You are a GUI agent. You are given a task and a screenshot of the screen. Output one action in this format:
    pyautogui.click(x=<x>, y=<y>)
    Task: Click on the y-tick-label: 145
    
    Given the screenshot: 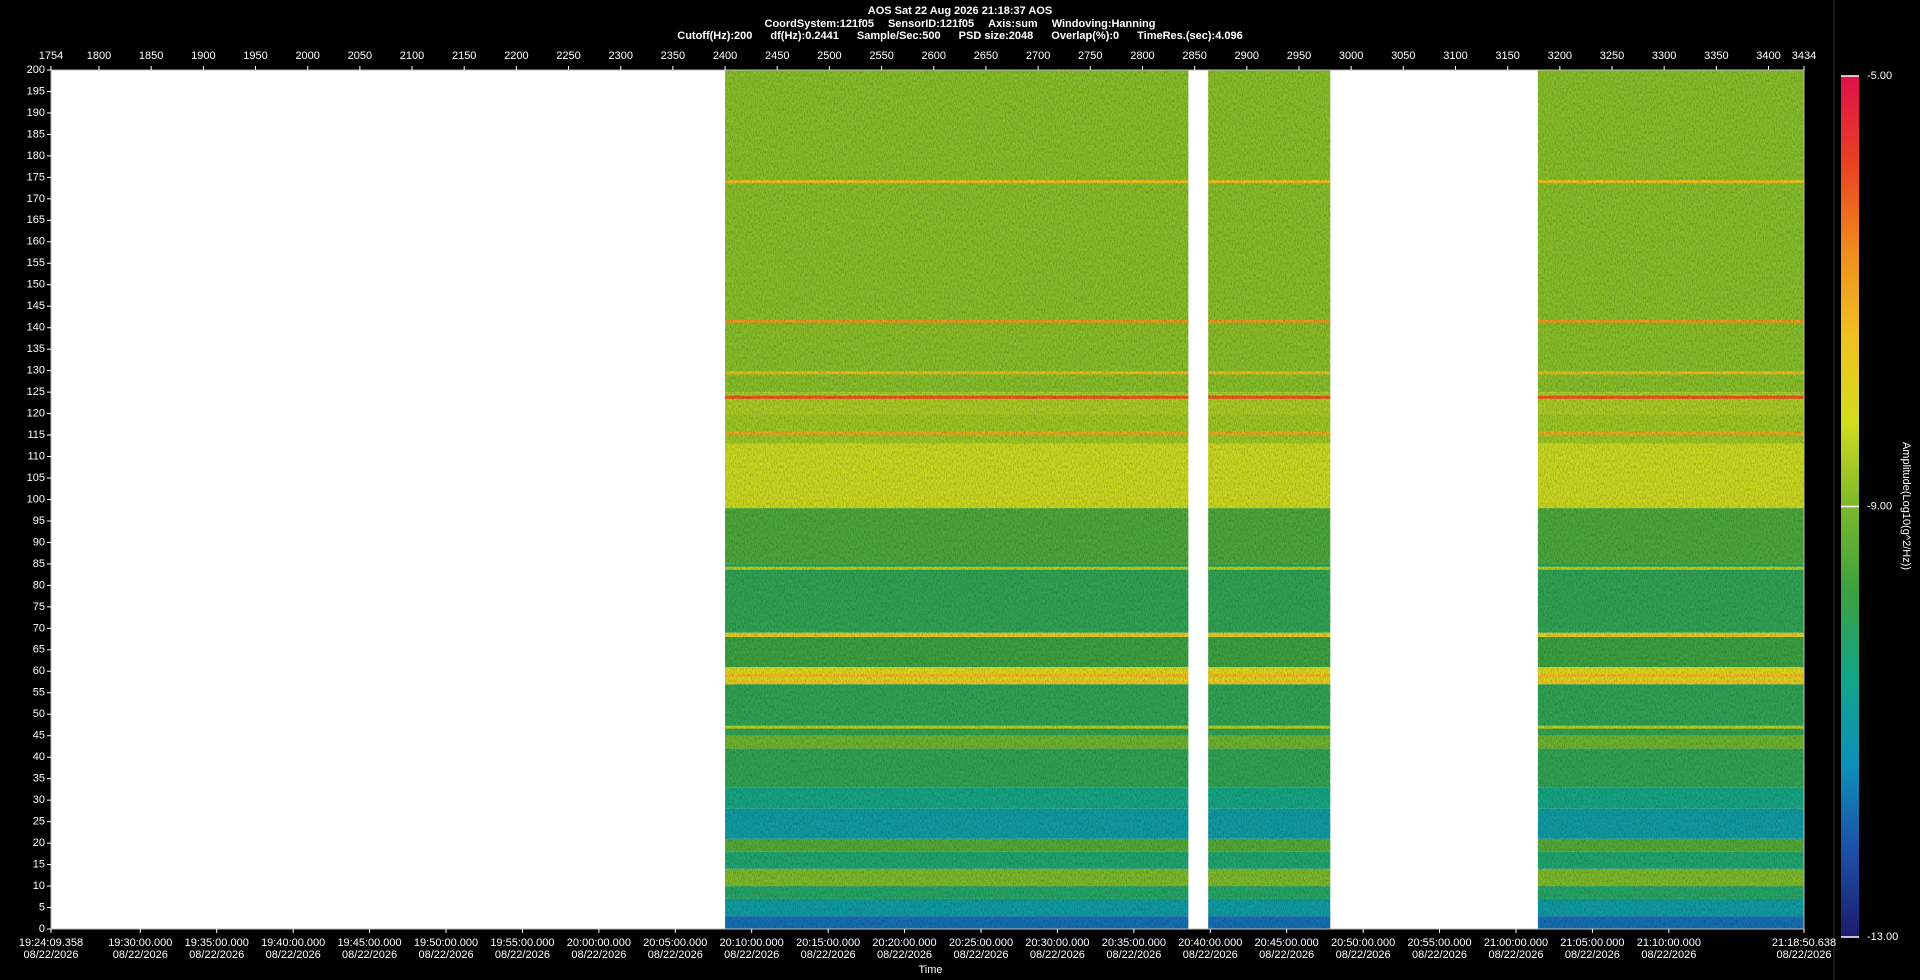 What is the action you would take?
    pyautogui.click(x=36, y=306)
    